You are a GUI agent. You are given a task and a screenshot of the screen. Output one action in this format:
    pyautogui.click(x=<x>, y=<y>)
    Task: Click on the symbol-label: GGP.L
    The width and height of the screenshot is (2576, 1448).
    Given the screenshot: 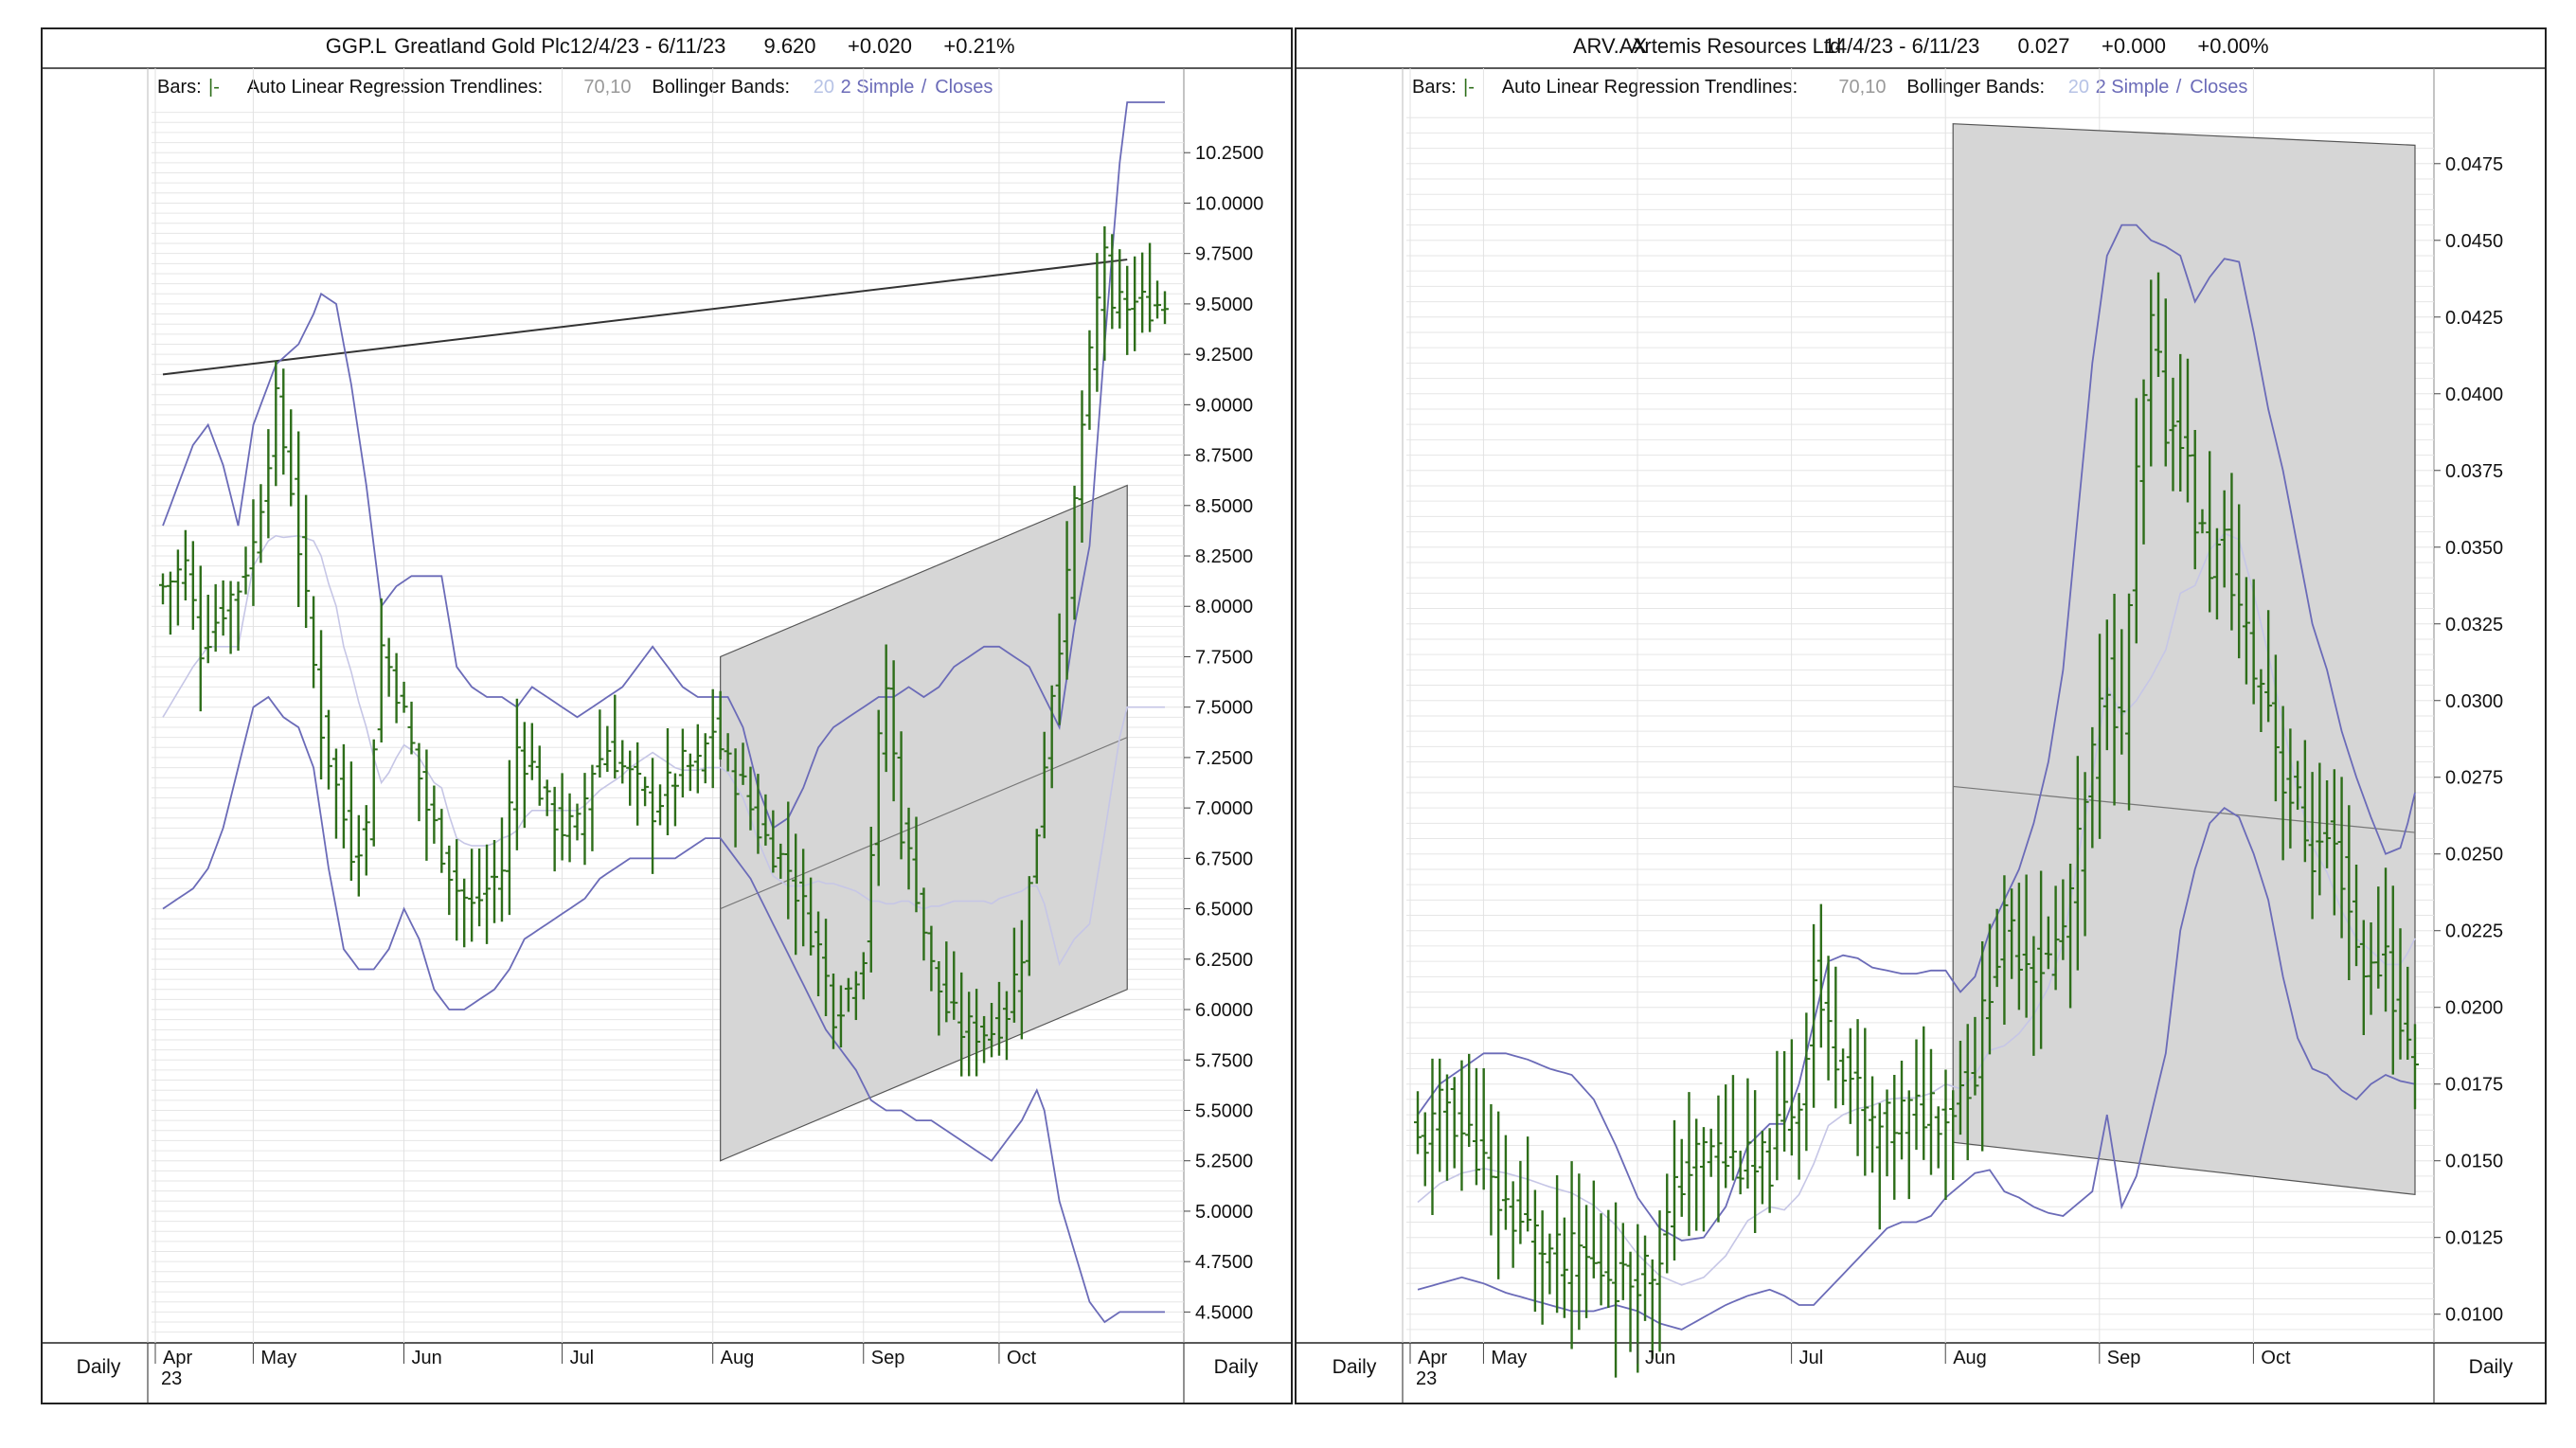 What is the action you would take?
    pyautogui.click(x=356, y=46)
    